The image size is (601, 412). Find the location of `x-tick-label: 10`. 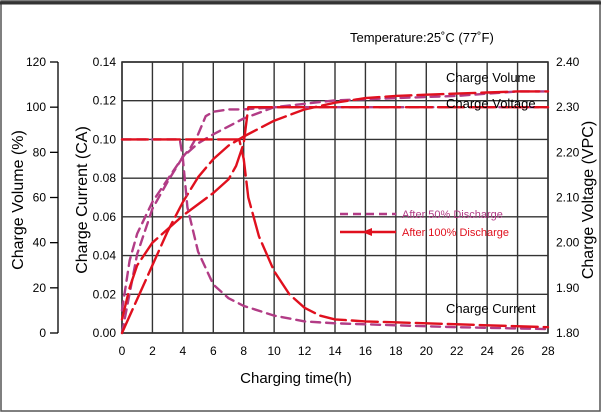

x-tick-label: 10 is located at coordinates (274, 351).